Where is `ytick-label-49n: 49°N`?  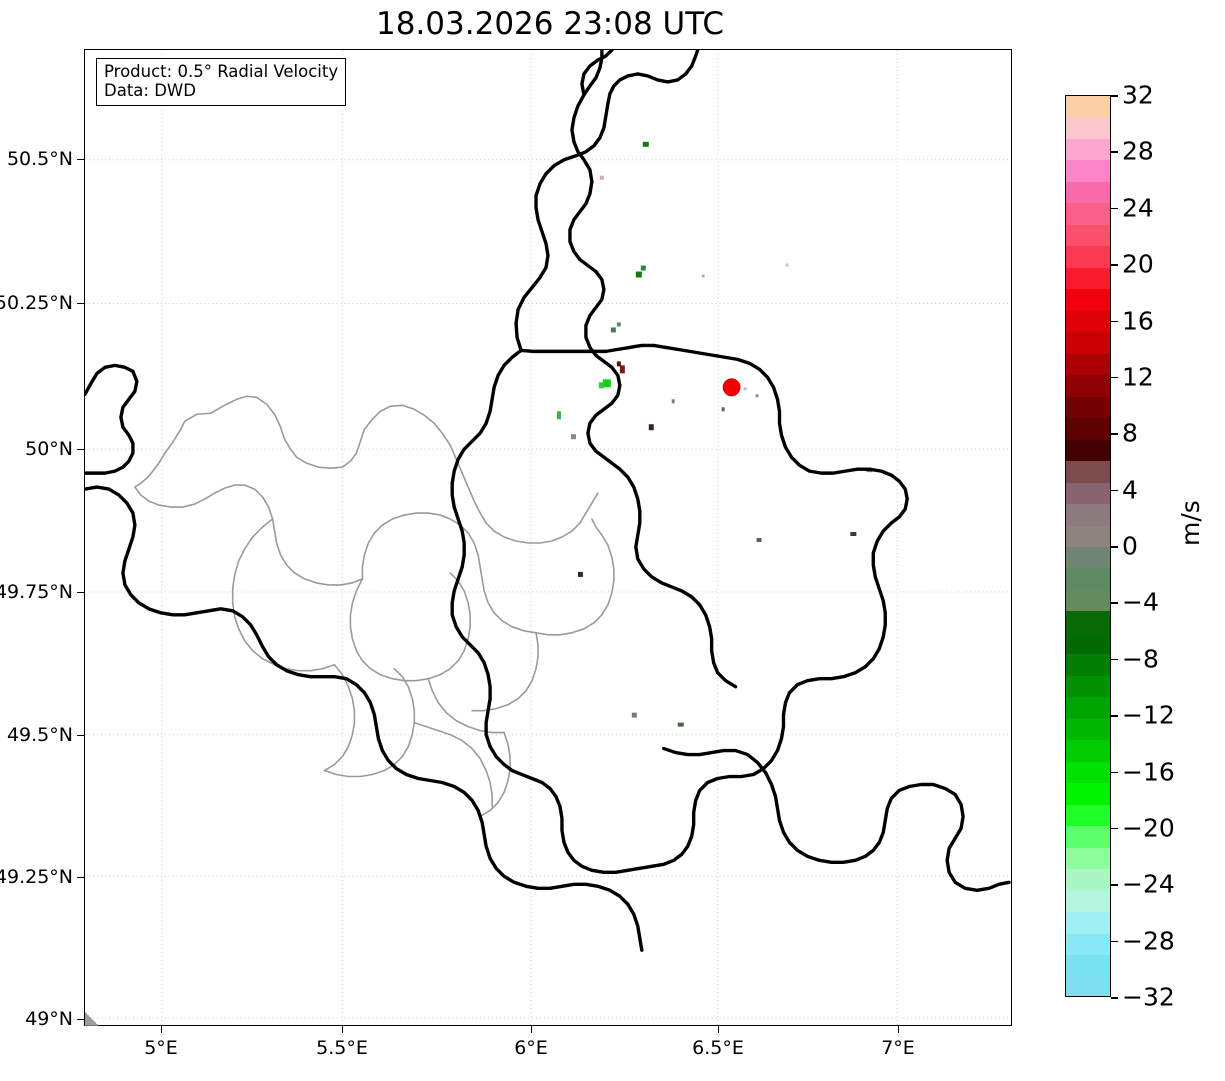
ytick-label-49n: 49°N is located at coordinates (49, 1019).